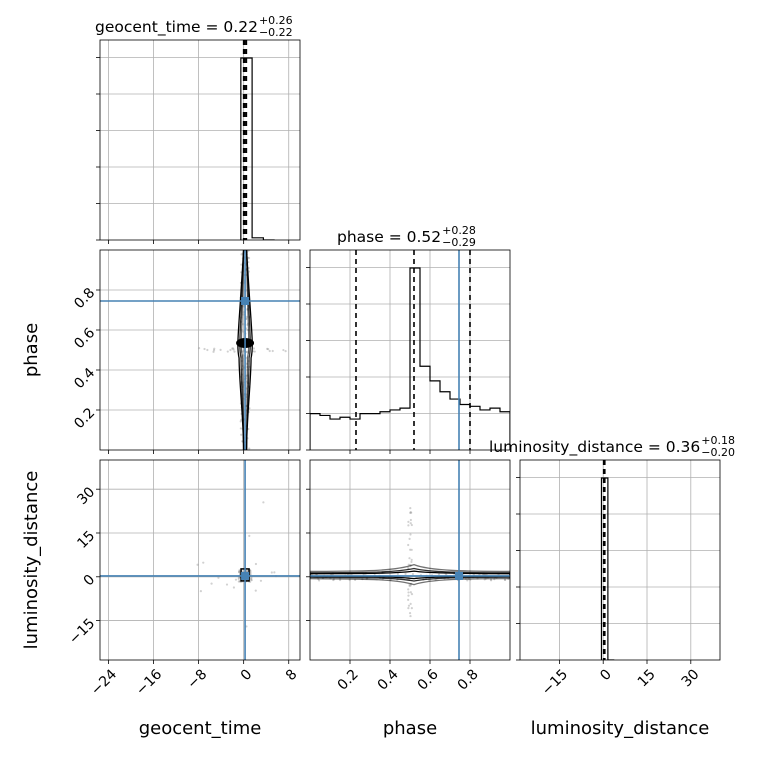  Describe the element at coordinates (607, 568) in the screenshot. I see `histogram-step-luminosity_distance` at that location.